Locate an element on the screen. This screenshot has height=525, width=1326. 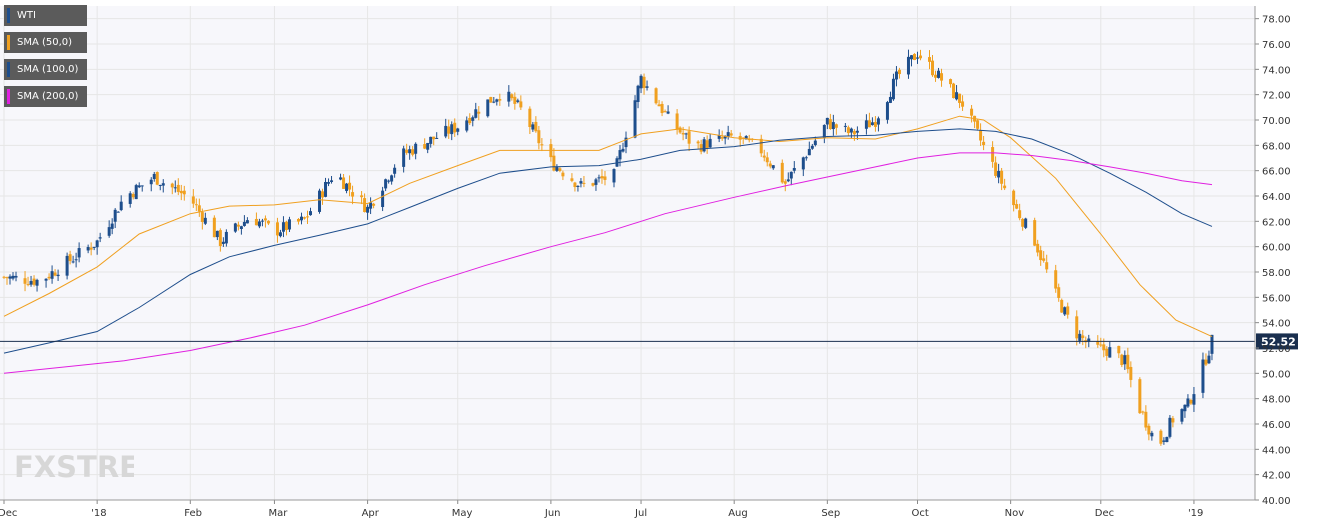
y-tick-label: 74.00 is located at coordinates (1276, 70).